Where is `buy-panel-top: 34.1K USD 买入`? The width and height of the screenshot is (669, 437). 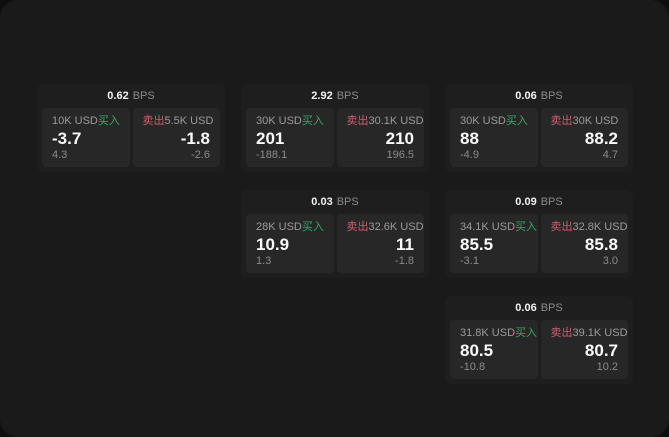 buy-panel-top: 34.1K USD 买入 is located at coordinates (498, 227).